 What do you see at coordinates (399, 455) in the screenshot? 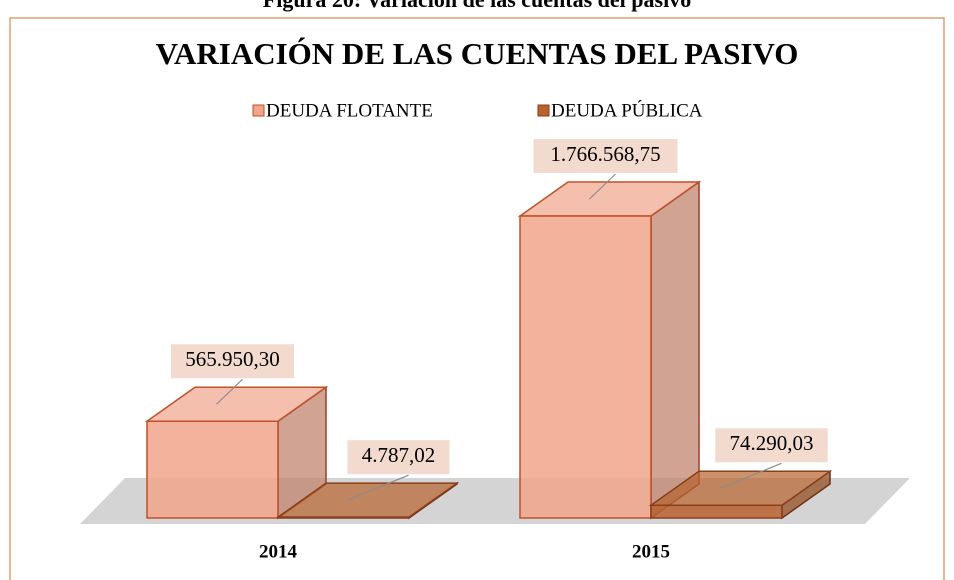
I see `value-label: 4.787,02` at bounding box center [399, 455].